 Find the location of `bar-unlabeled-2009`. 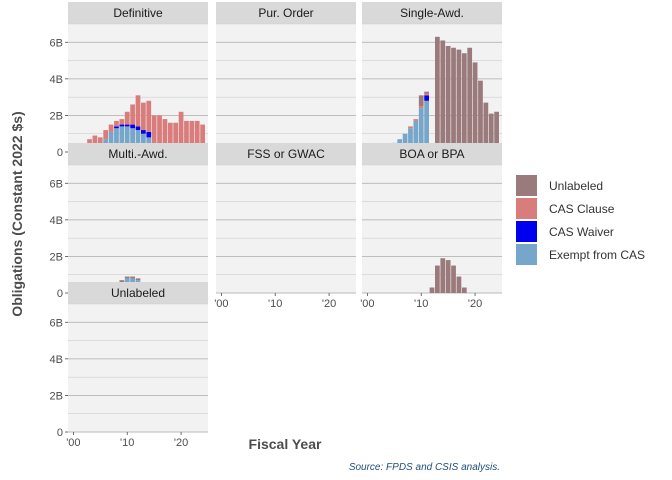

bar-unlabeled-2009 is located at coordinates (122, 281).